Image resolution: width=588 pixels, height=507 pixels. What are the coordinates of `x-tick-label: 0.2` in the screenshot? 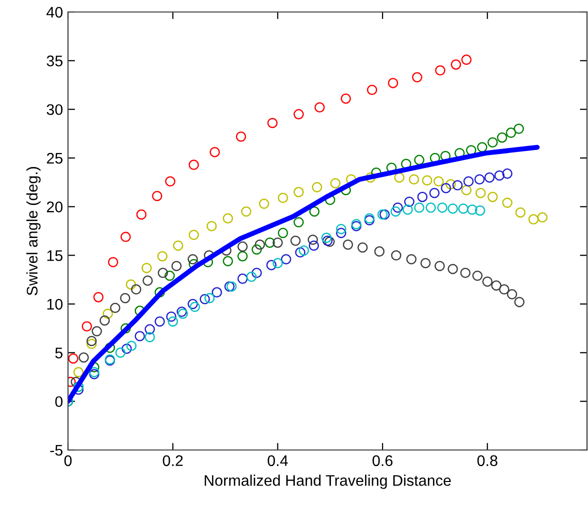 It's located at (172, 460).